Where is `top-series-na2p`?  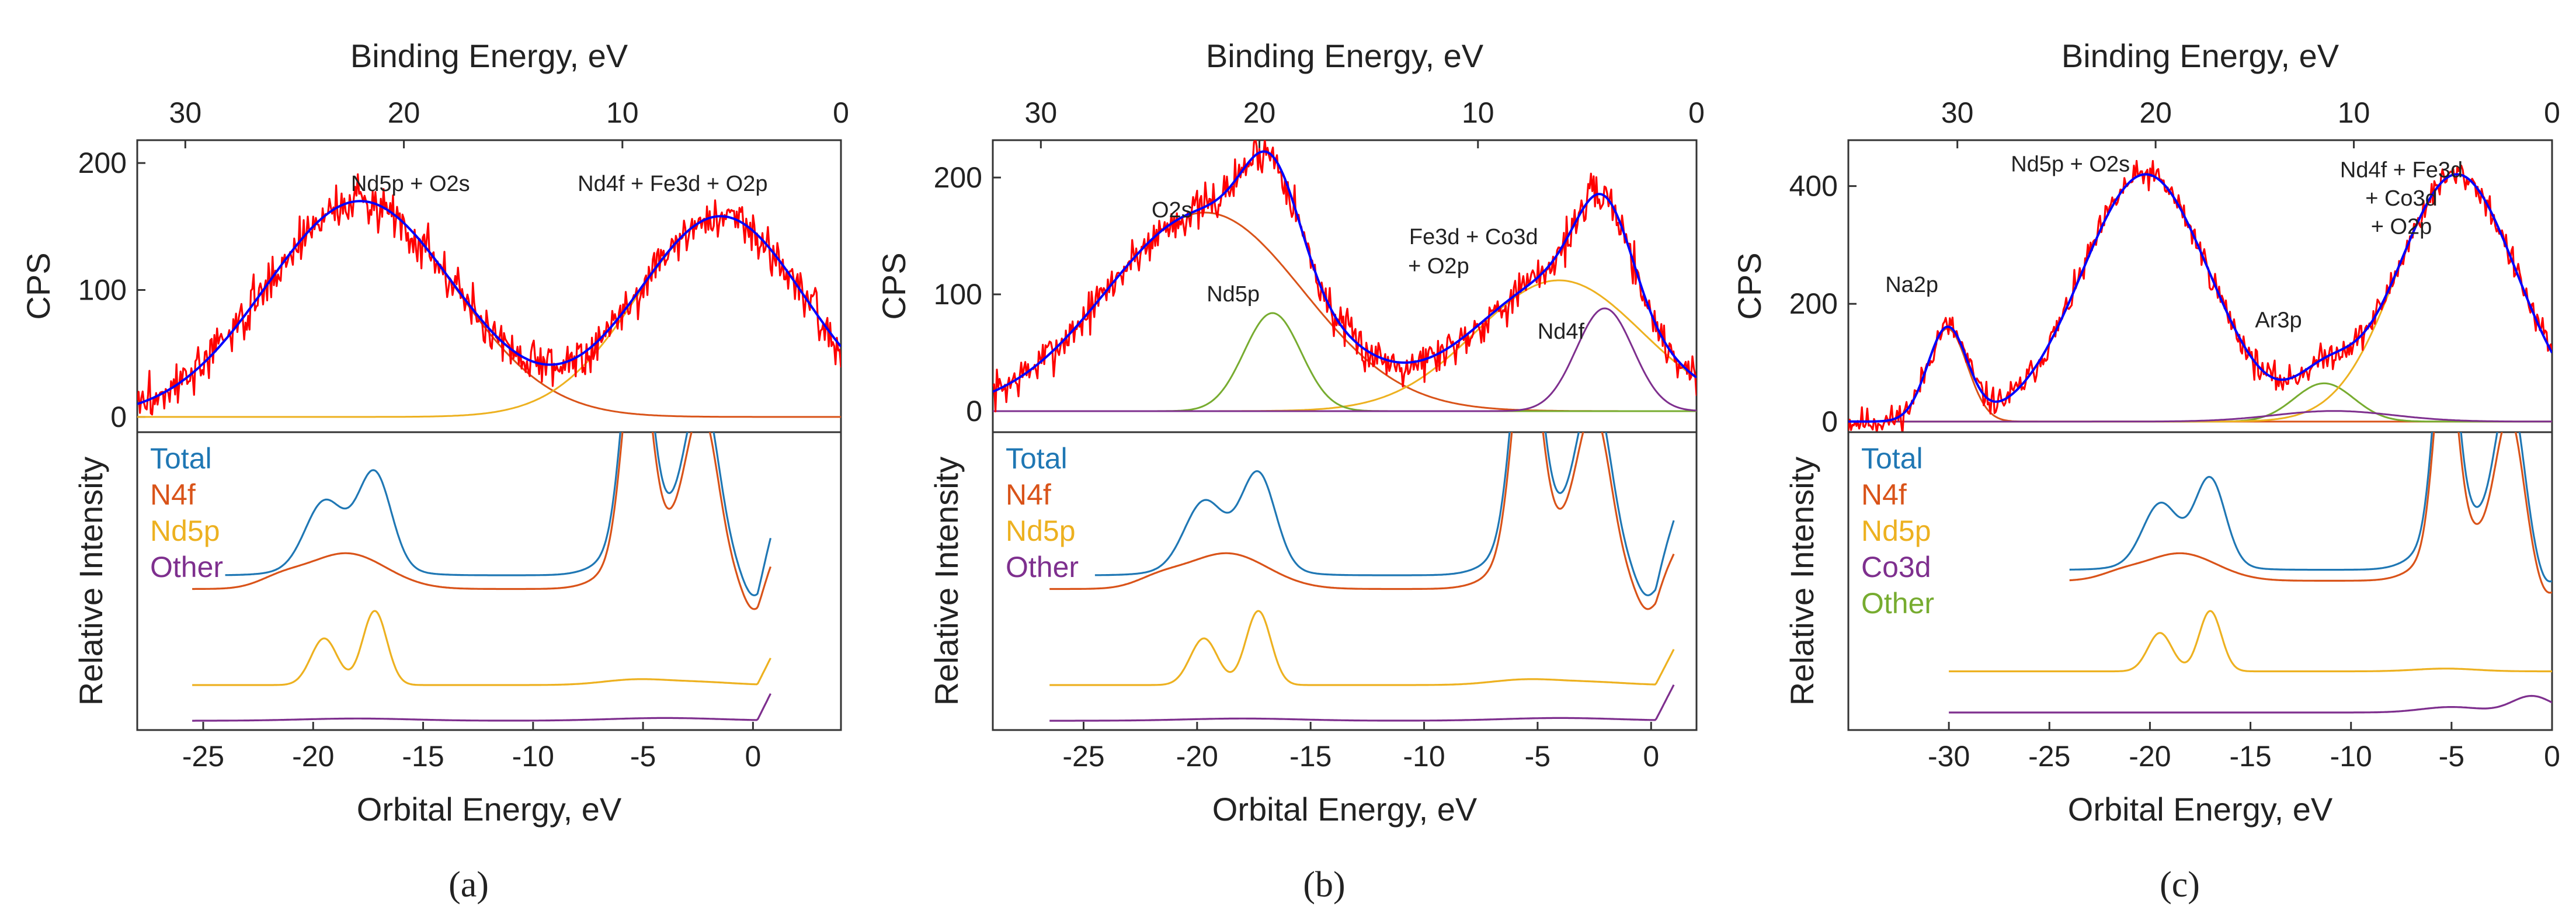 top-series-na2p is located at coordinates (2200, 375).